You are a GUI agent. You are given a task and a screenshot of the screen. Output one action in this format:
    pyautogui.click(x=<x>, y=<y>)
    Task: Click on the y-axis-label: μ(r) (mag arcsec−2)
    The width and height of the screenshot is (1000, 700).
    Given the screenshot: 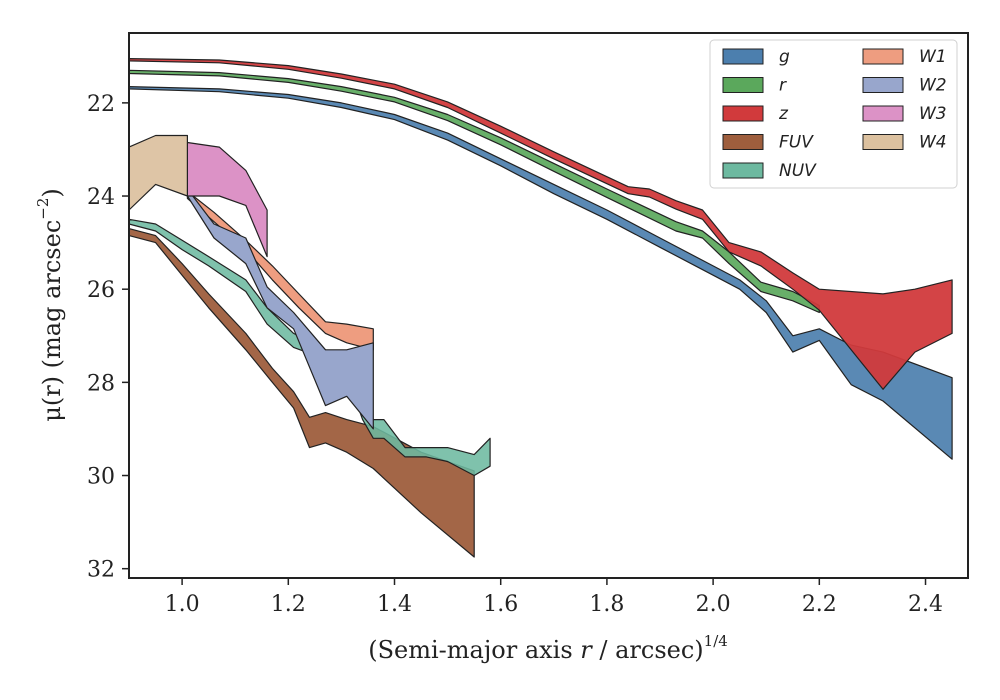 What is the action you would take?
    pyautogui.click(x=50, y=305)
    